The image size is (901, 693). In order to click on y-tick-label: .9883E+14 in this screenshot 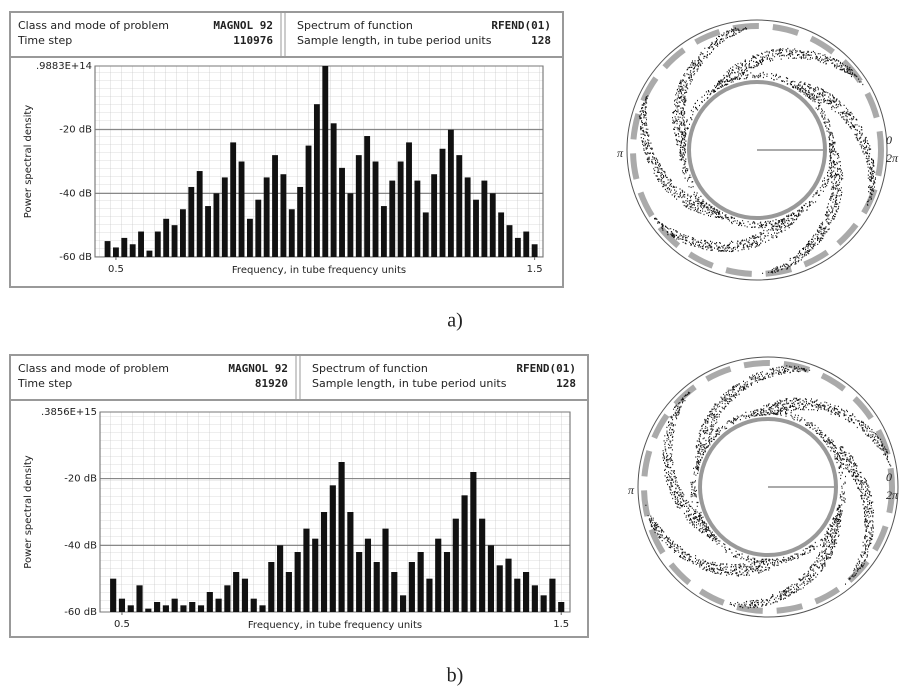, I will do `click(64, 66)`.